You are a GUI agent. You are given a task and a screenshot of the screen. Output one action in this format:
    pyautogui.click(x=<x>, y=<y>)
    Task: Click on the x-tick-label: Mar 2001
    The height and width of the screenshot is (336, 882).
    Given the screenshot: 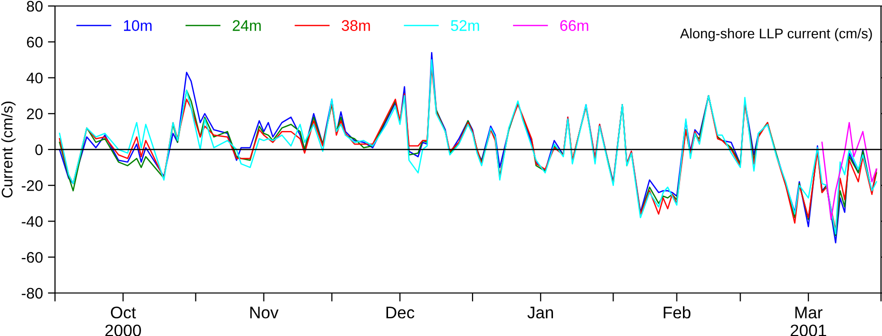 What is the action you would take?
    pyautogui.click(x=808, y=321)
    